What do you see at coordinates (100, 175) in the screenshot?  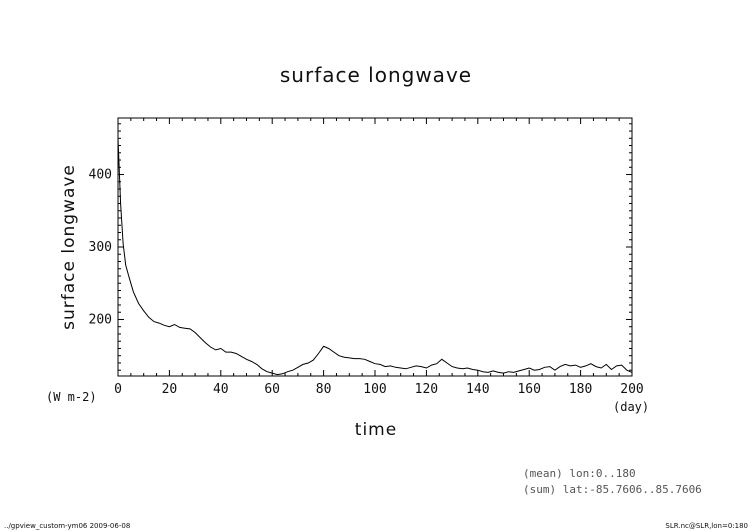 I see `y-tick-label: 400` at bounding box center [100, 175].